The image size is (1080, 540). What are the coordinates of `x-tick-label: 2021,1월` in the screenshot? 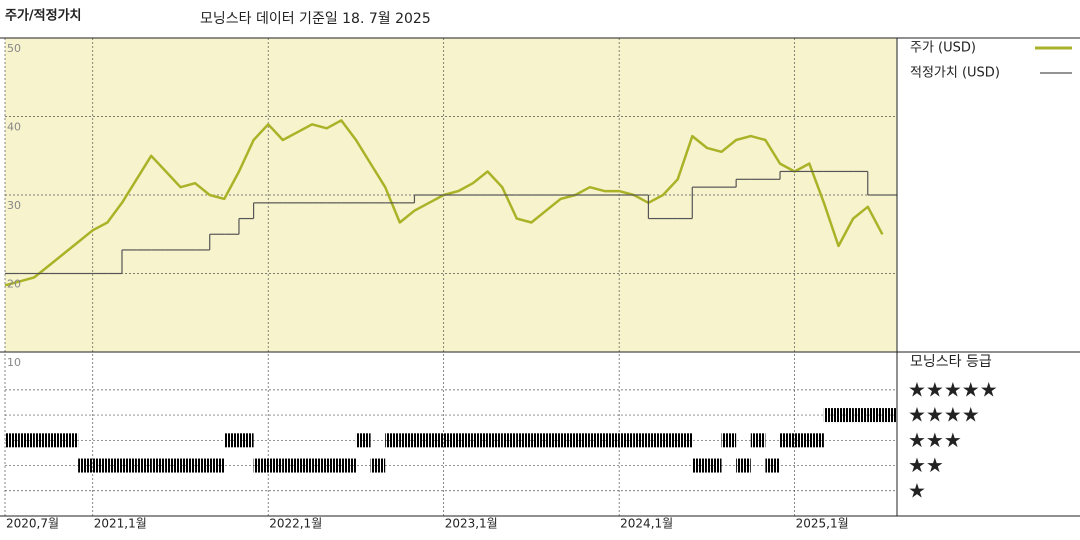 It's located at (120, 524).